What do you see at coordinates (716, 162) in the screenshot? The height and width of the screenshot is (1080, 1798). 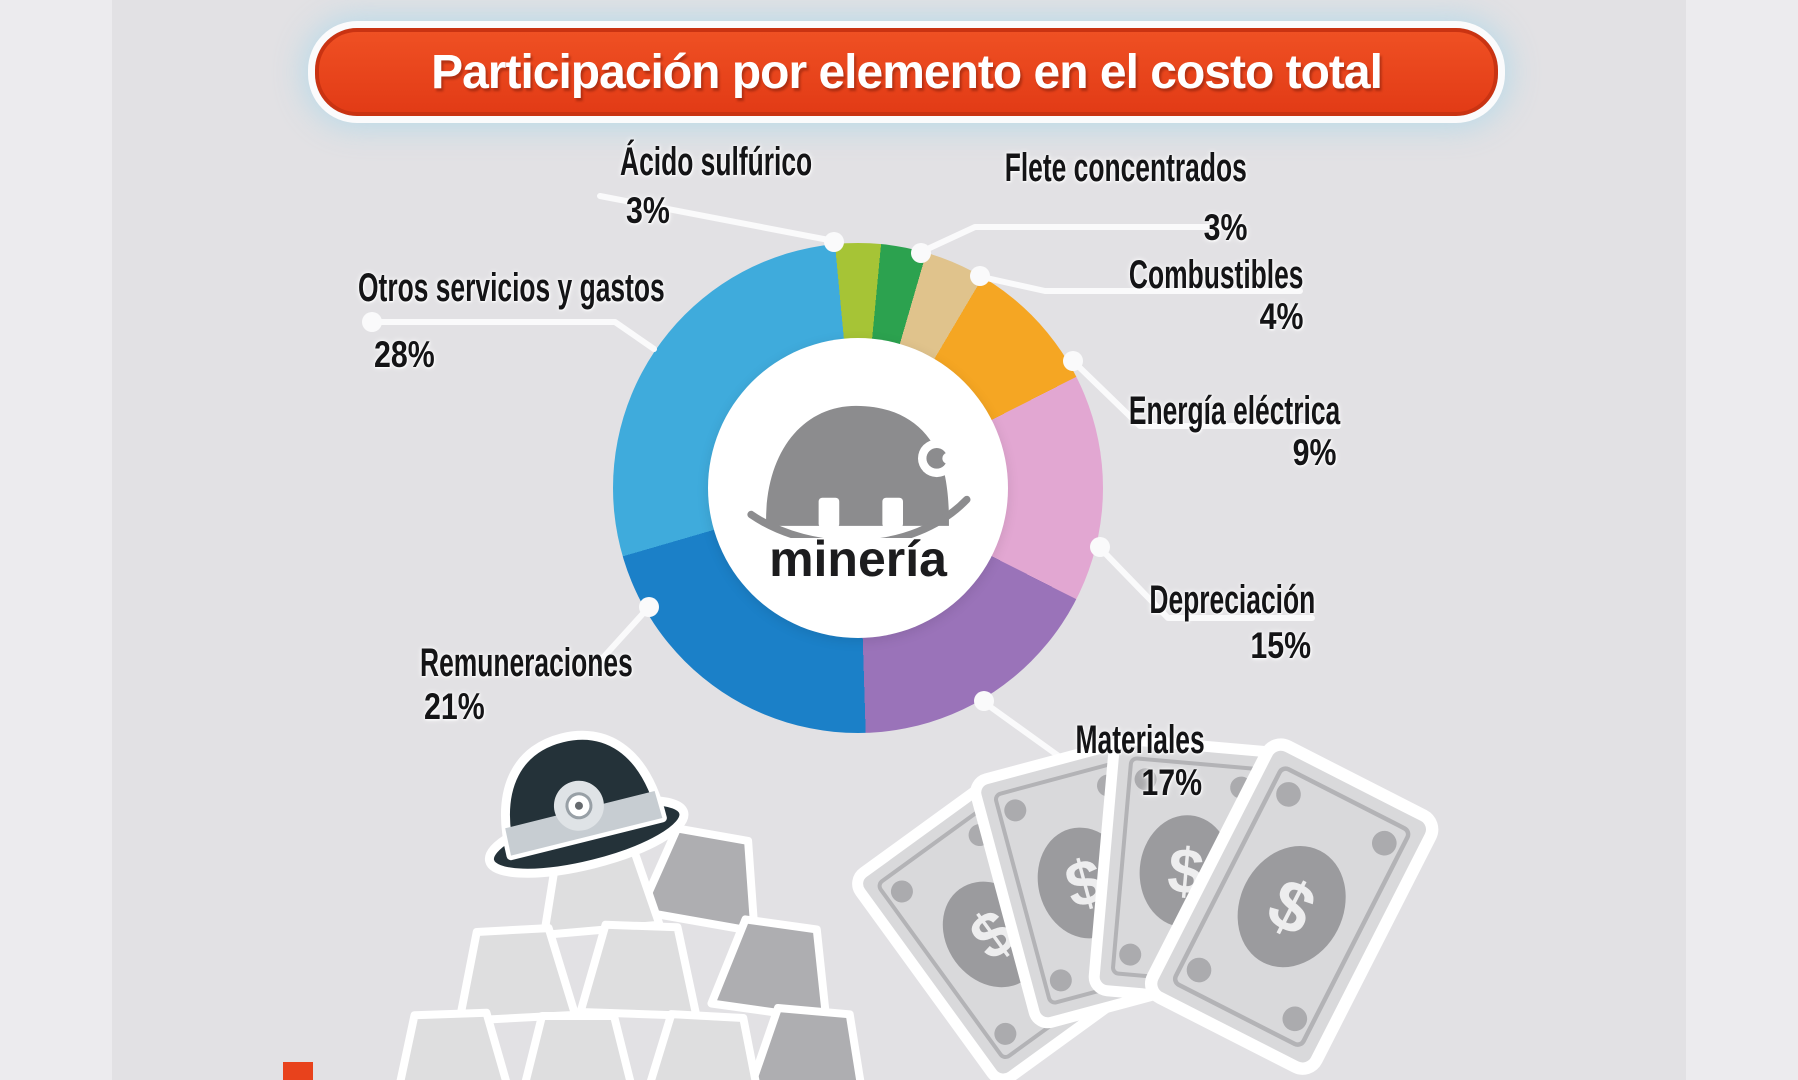 I see `segment-label-acido: Ácido sulfúrico` at bounding box center [716, 162].